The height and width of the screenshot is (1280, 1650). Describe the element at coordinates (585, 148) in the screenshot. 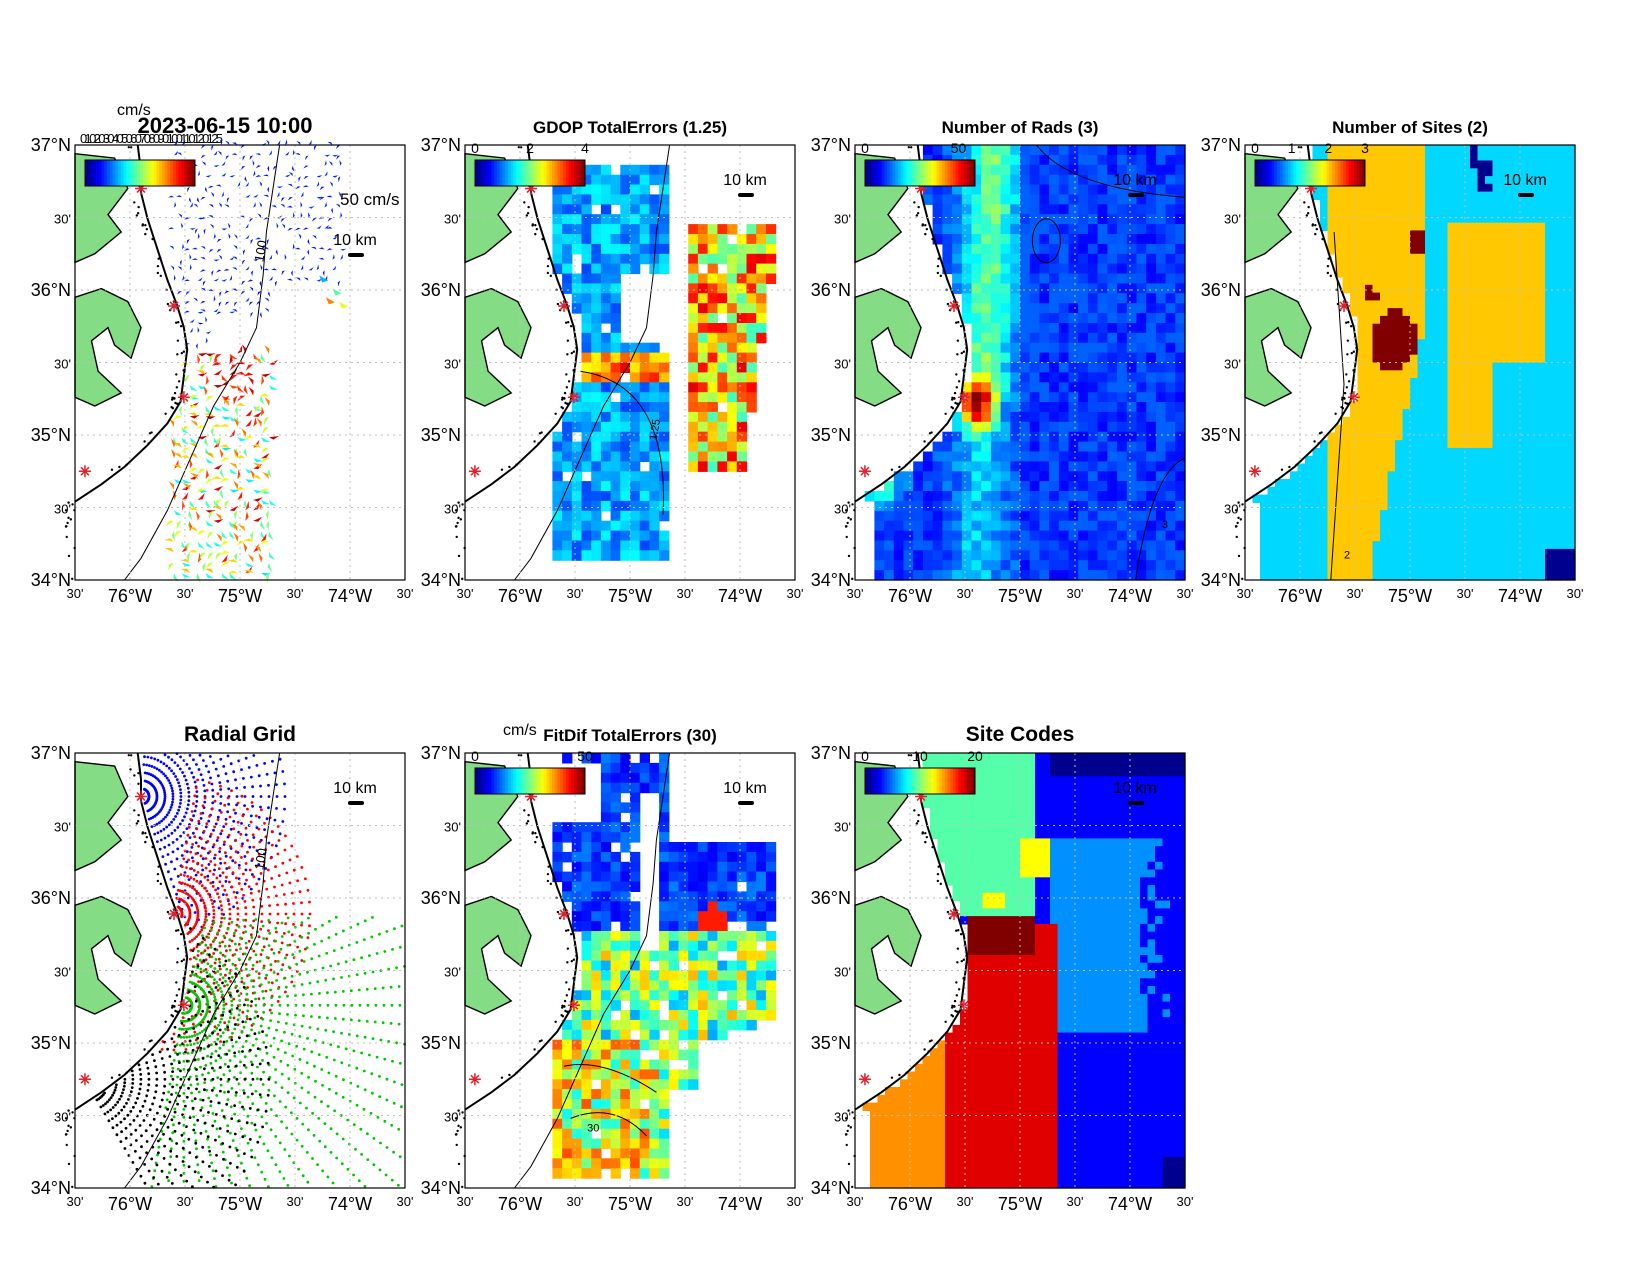

I see `colorbar-tick-label: 4` at that location.